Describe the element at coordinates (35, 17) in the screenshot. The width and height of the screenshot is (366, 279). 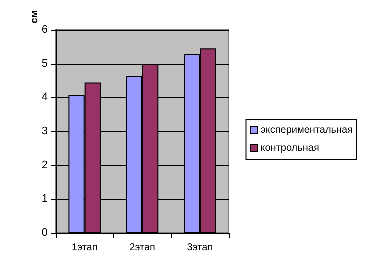
I see `y-axis-title: см` at that location.